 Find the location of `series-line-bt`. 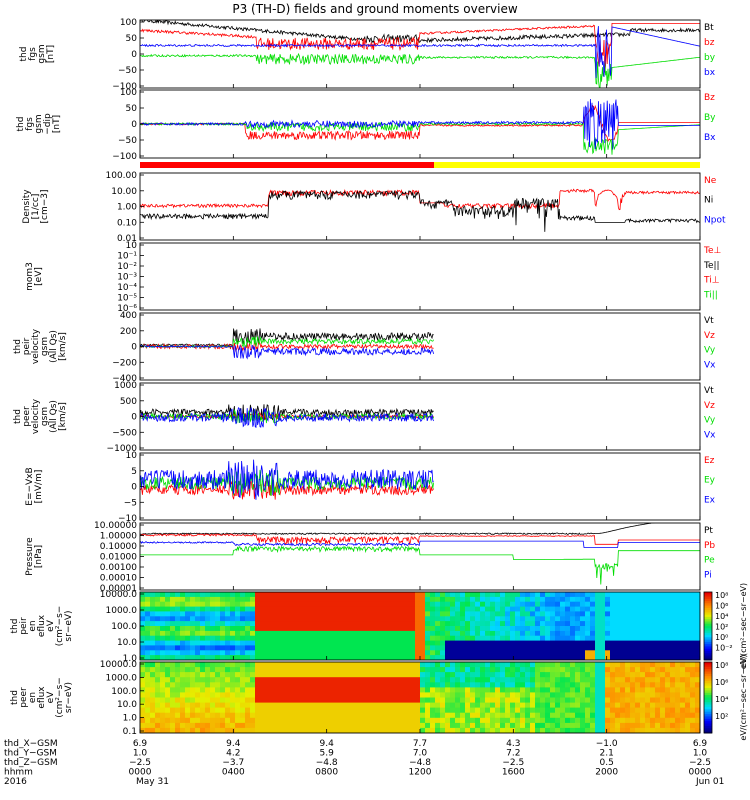

series-line-bt is located at coordinates (420, 32).